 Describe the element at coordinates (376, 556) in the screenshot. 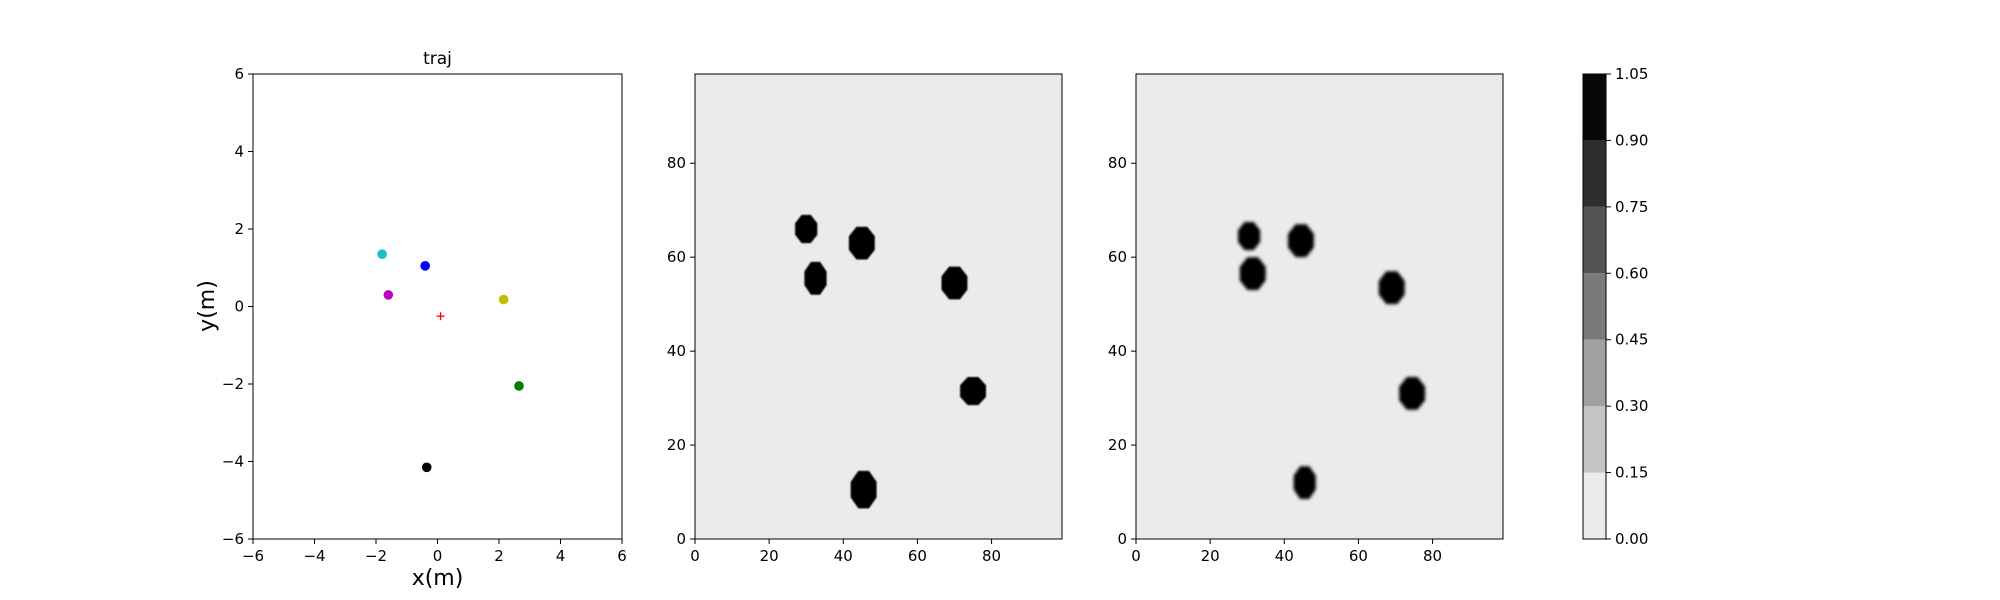

I see `x-tick-label: −2` at that location.